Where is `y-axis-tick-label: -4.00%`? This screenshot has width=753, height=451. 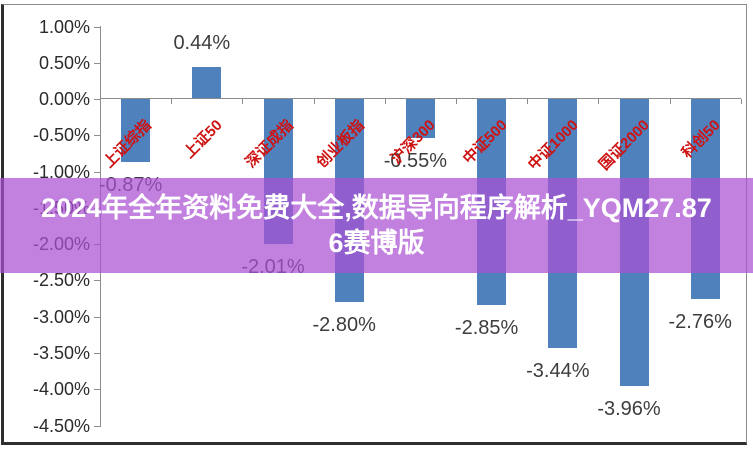 y-axis-tick-label: -4.00% is located at coordinates (61, 389).